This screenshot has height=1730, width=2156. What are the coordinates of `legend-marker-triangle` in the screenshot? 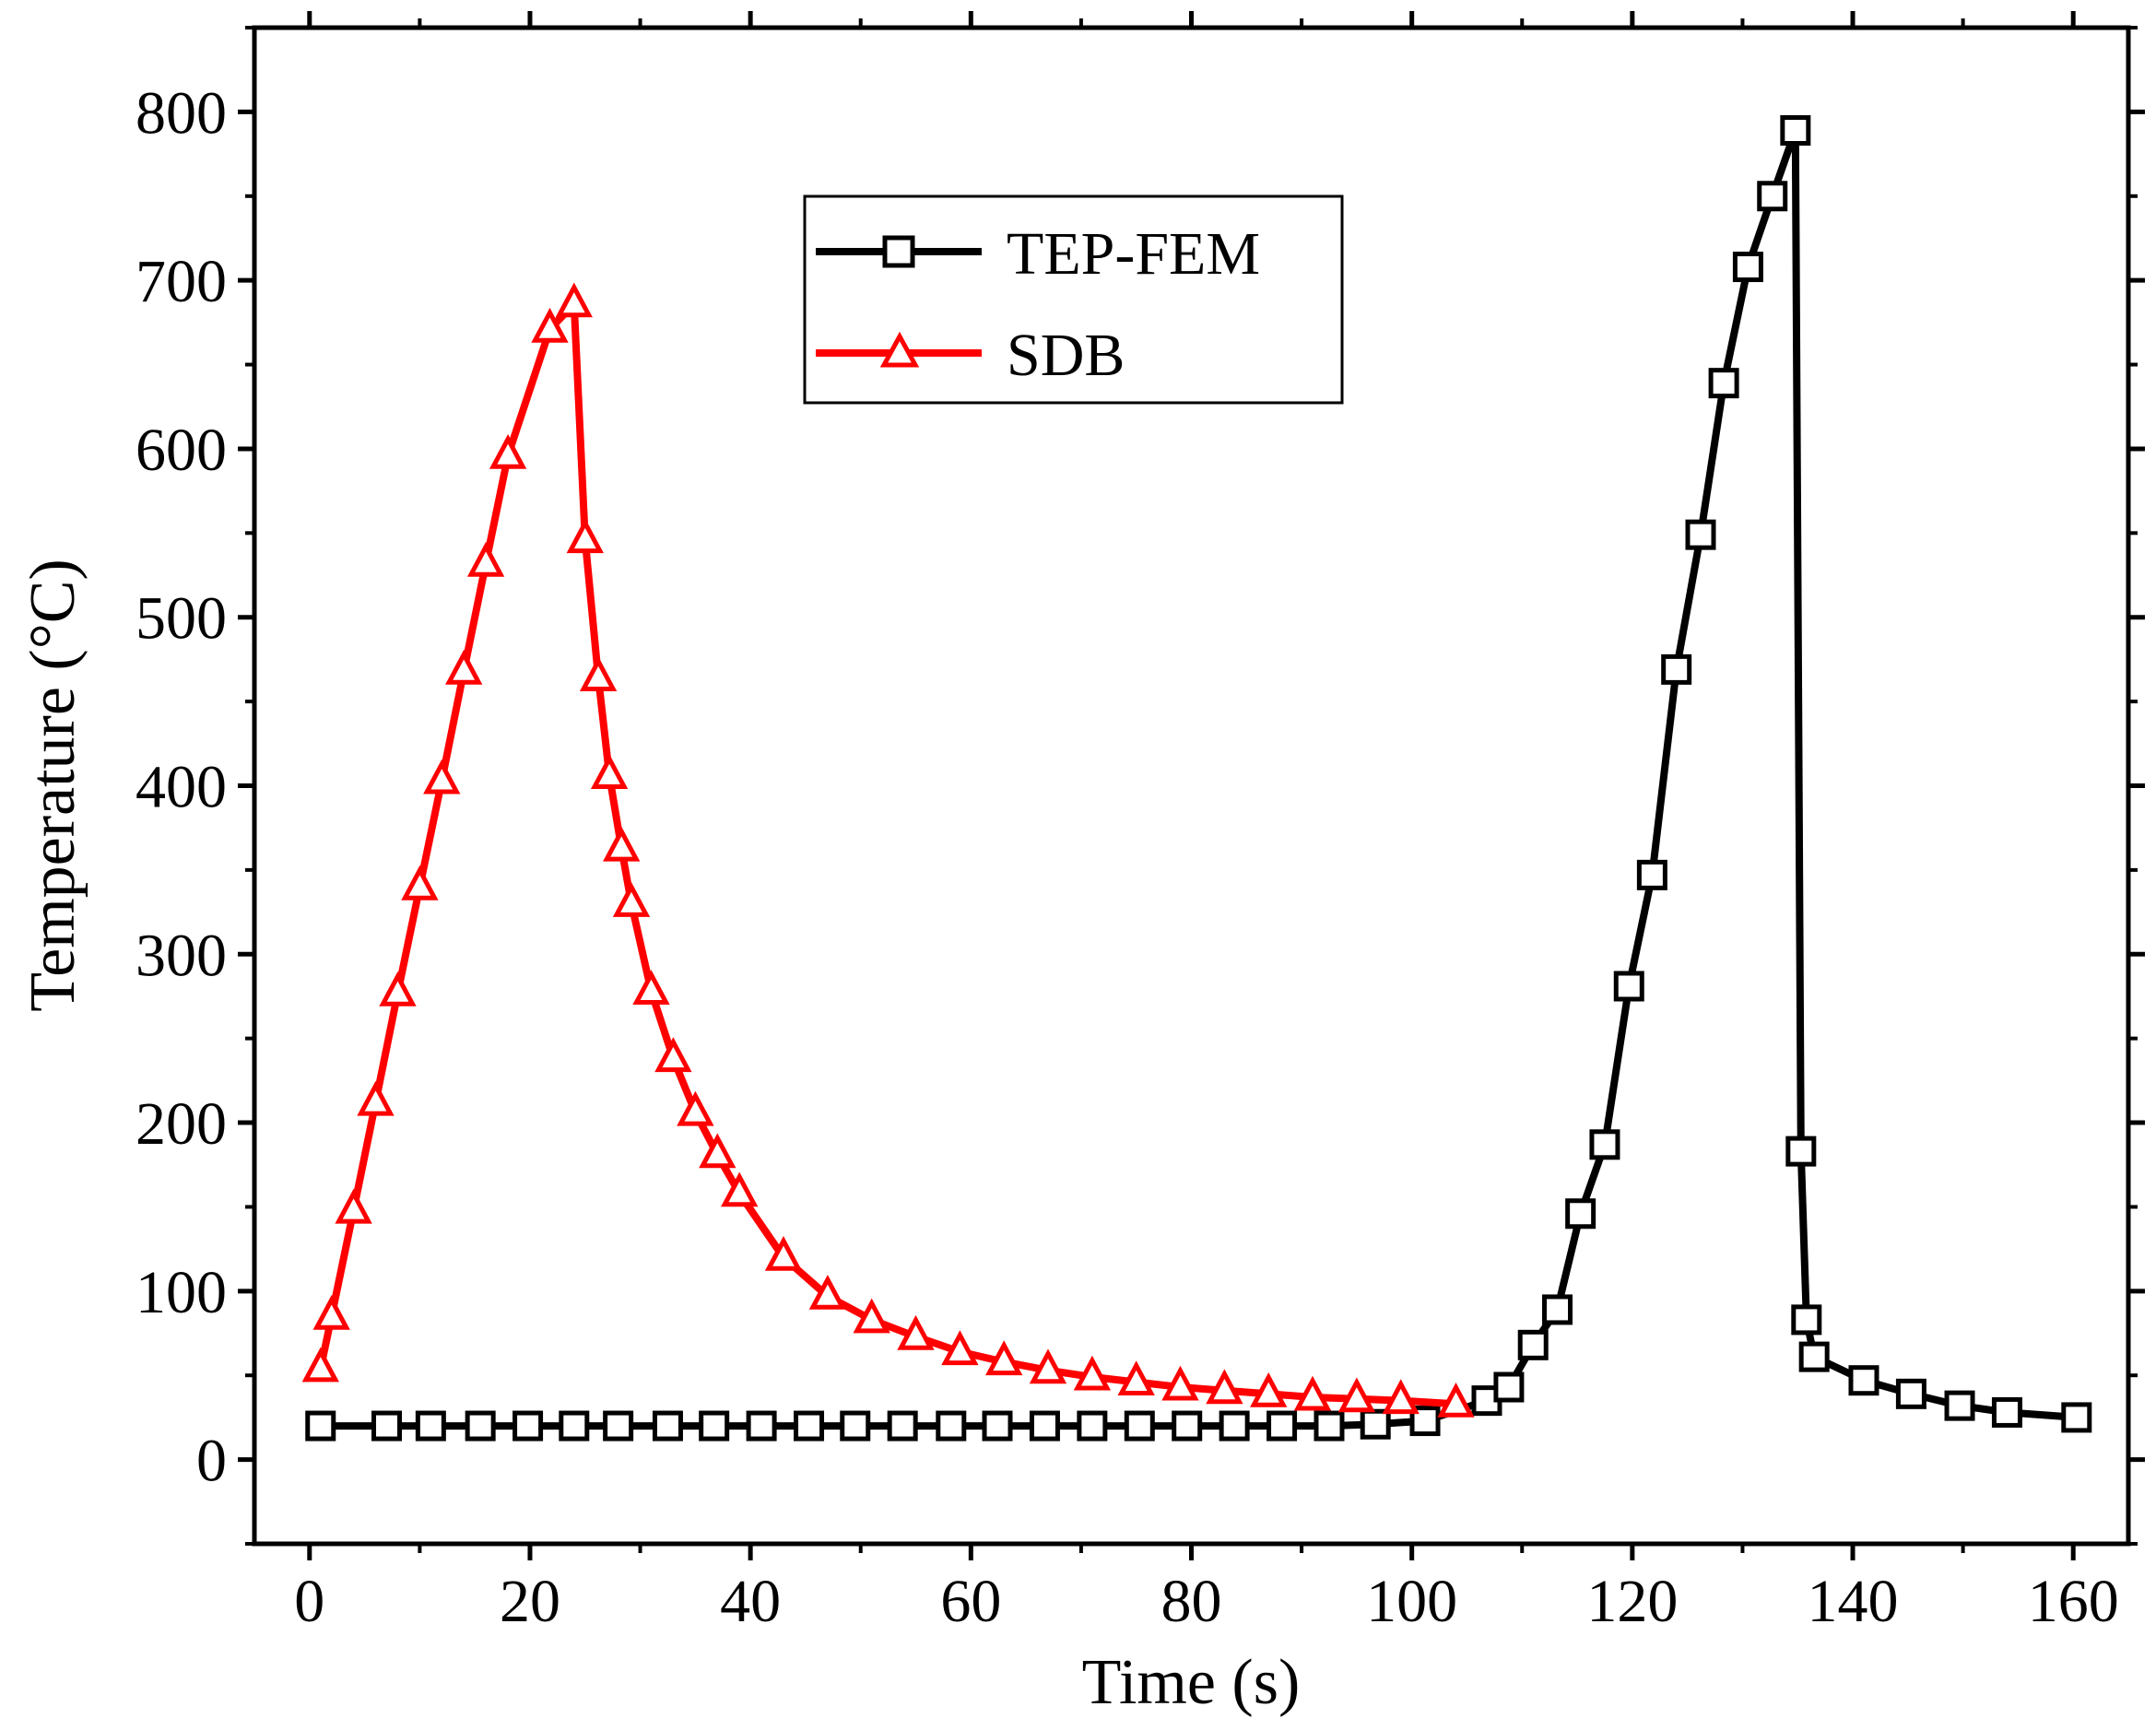 It's located at (899, 349).